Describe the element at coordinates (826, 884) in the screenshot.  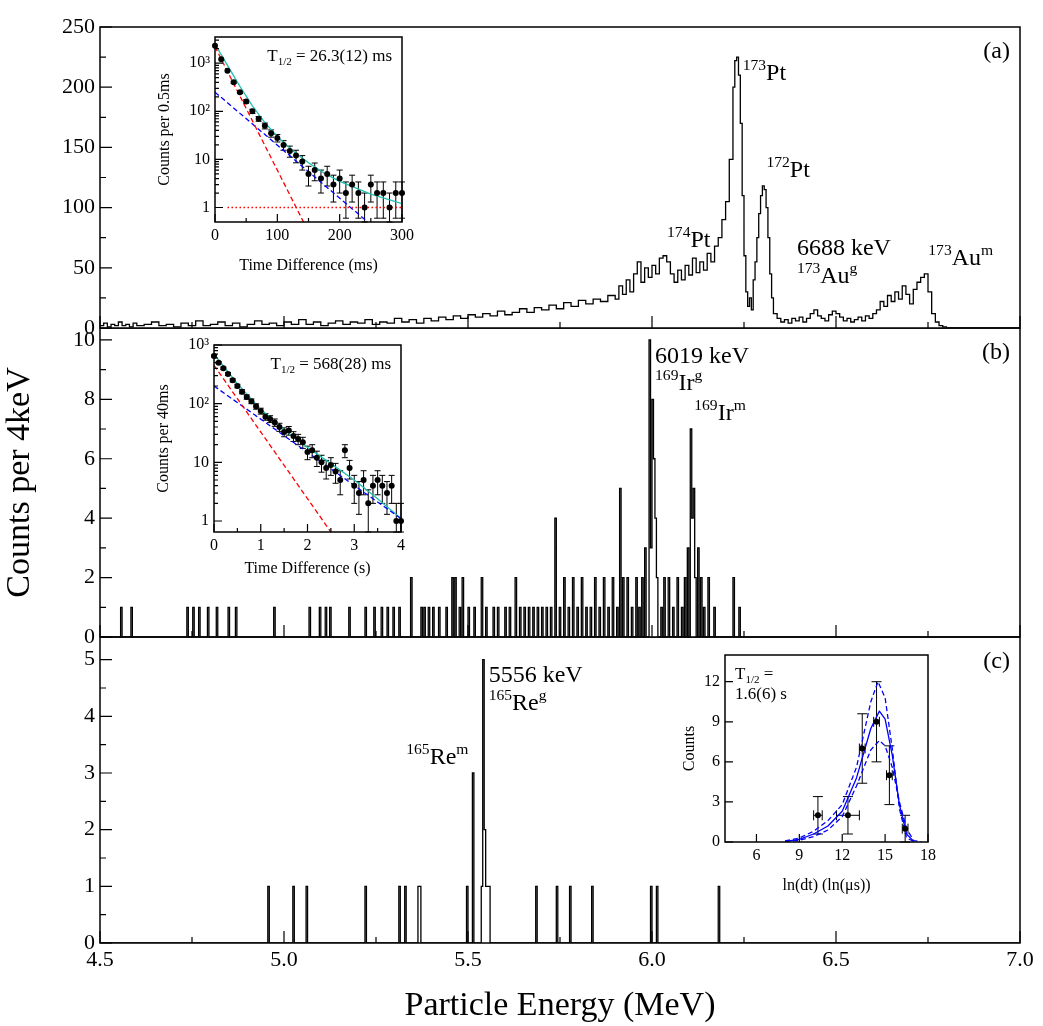
I see `x-axis-title: ln(dt) (ln(μs))` at that location.